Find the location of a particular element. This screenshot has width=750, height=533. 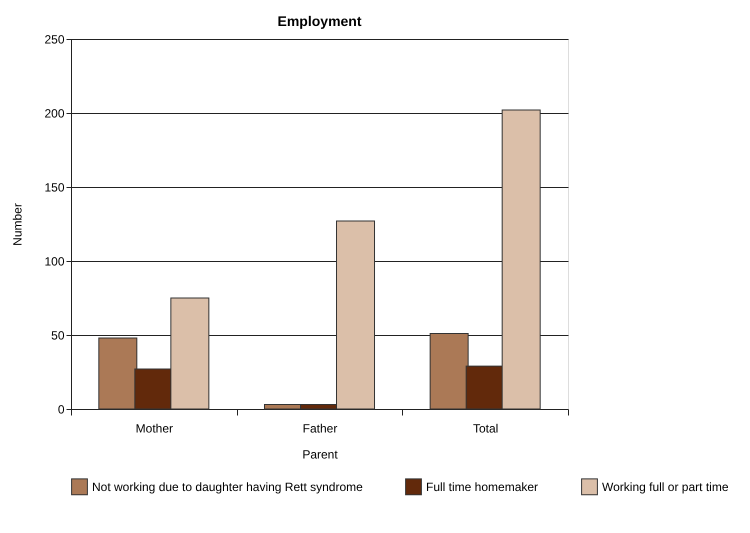

y-tick-label: 0 is located at coordinates (61, 409).